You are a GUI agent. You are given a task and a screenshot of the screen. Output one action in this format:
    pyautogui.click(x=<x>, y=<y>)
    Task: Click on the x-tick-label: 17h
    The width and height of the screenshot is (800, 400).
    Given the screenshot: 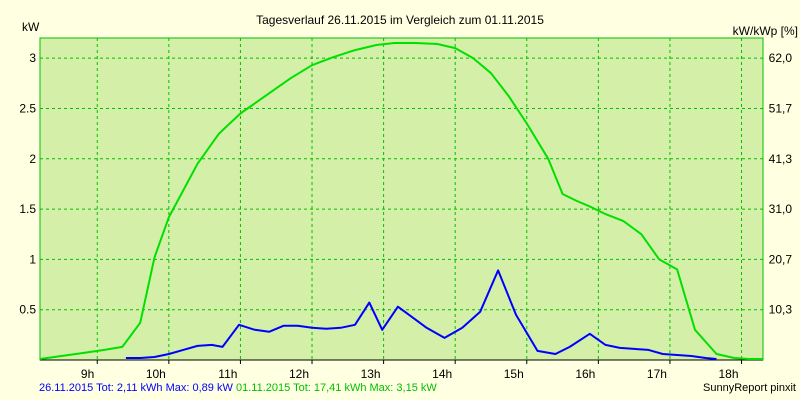 What is the action you would take?
    pyautogui.click(x=657, y=374)
    